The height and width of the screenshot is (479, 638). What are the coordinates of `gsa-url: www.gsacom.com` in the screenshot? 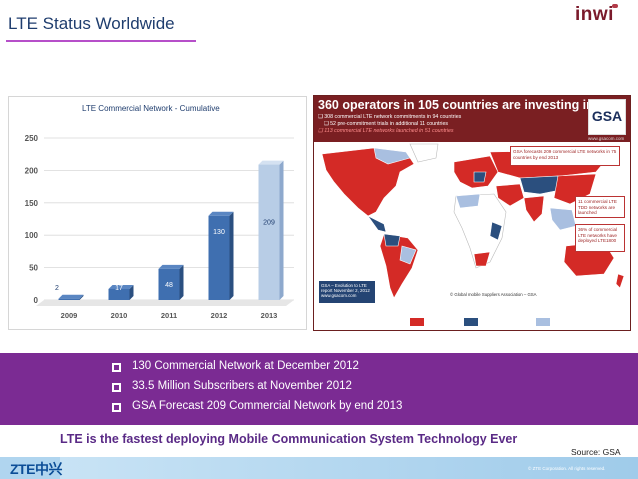 It's located at (606, 138).